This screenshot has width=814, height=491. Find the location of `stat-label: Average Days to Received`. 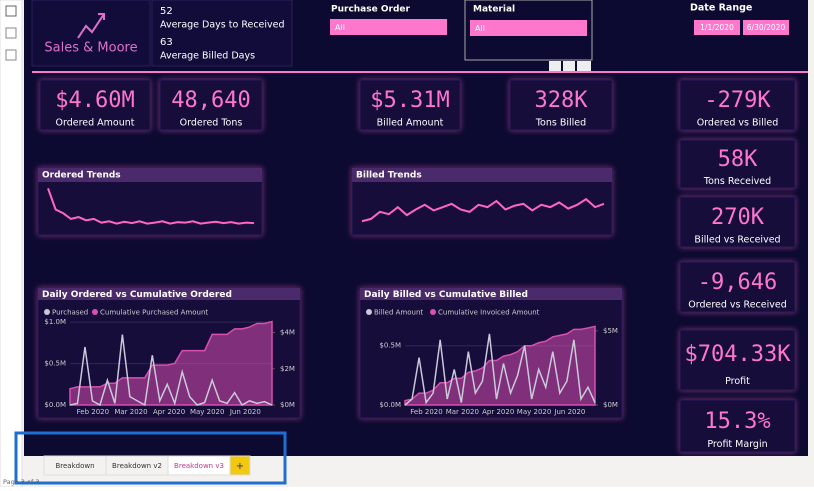

stat-label: Average Days to Received is located at coordinates (222, 25).